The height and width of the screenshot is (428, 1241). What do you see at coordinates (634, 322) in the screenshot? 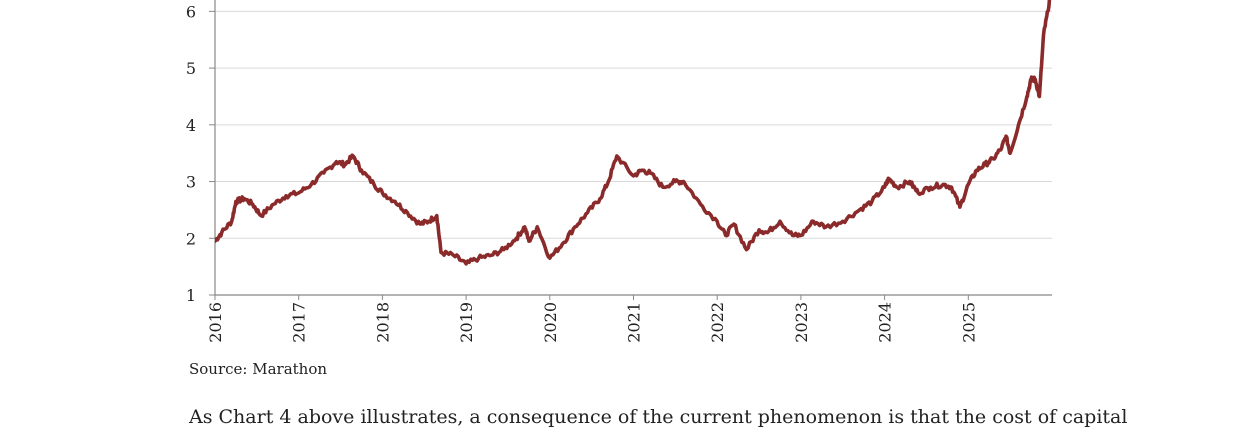
I see `x-tick-label: 2021` at bounding box center [634, 322].